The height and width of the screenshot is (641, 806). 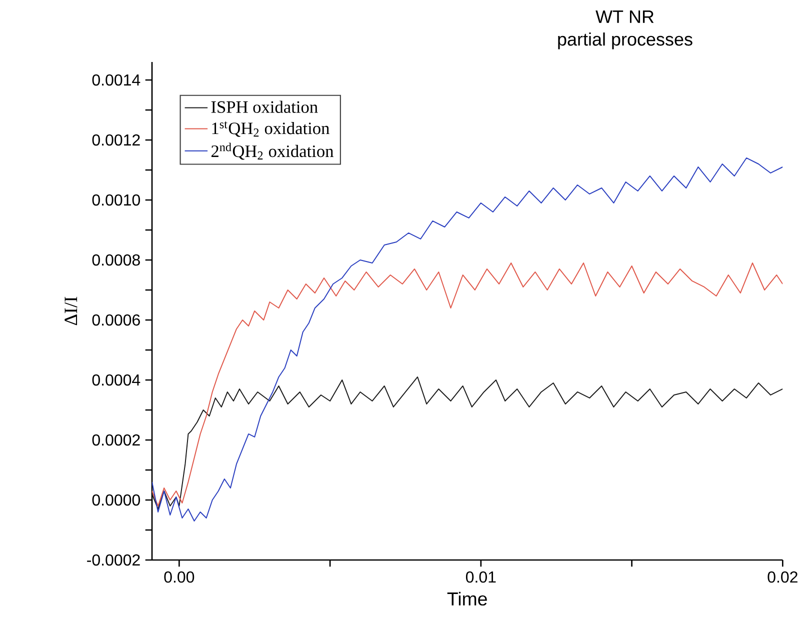 I want to click on x-tick-label: 0.01, so click(x=481, y=577).